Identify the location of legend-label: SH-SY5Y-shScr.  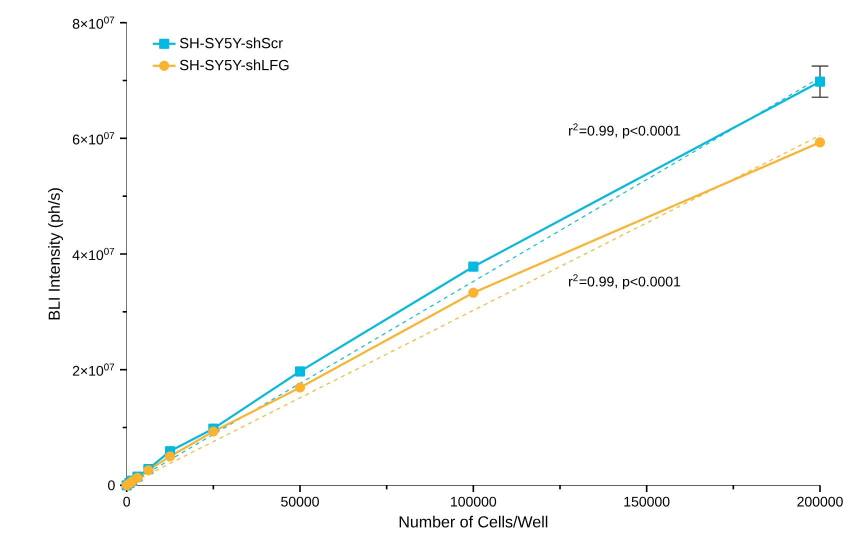
(231, 43).